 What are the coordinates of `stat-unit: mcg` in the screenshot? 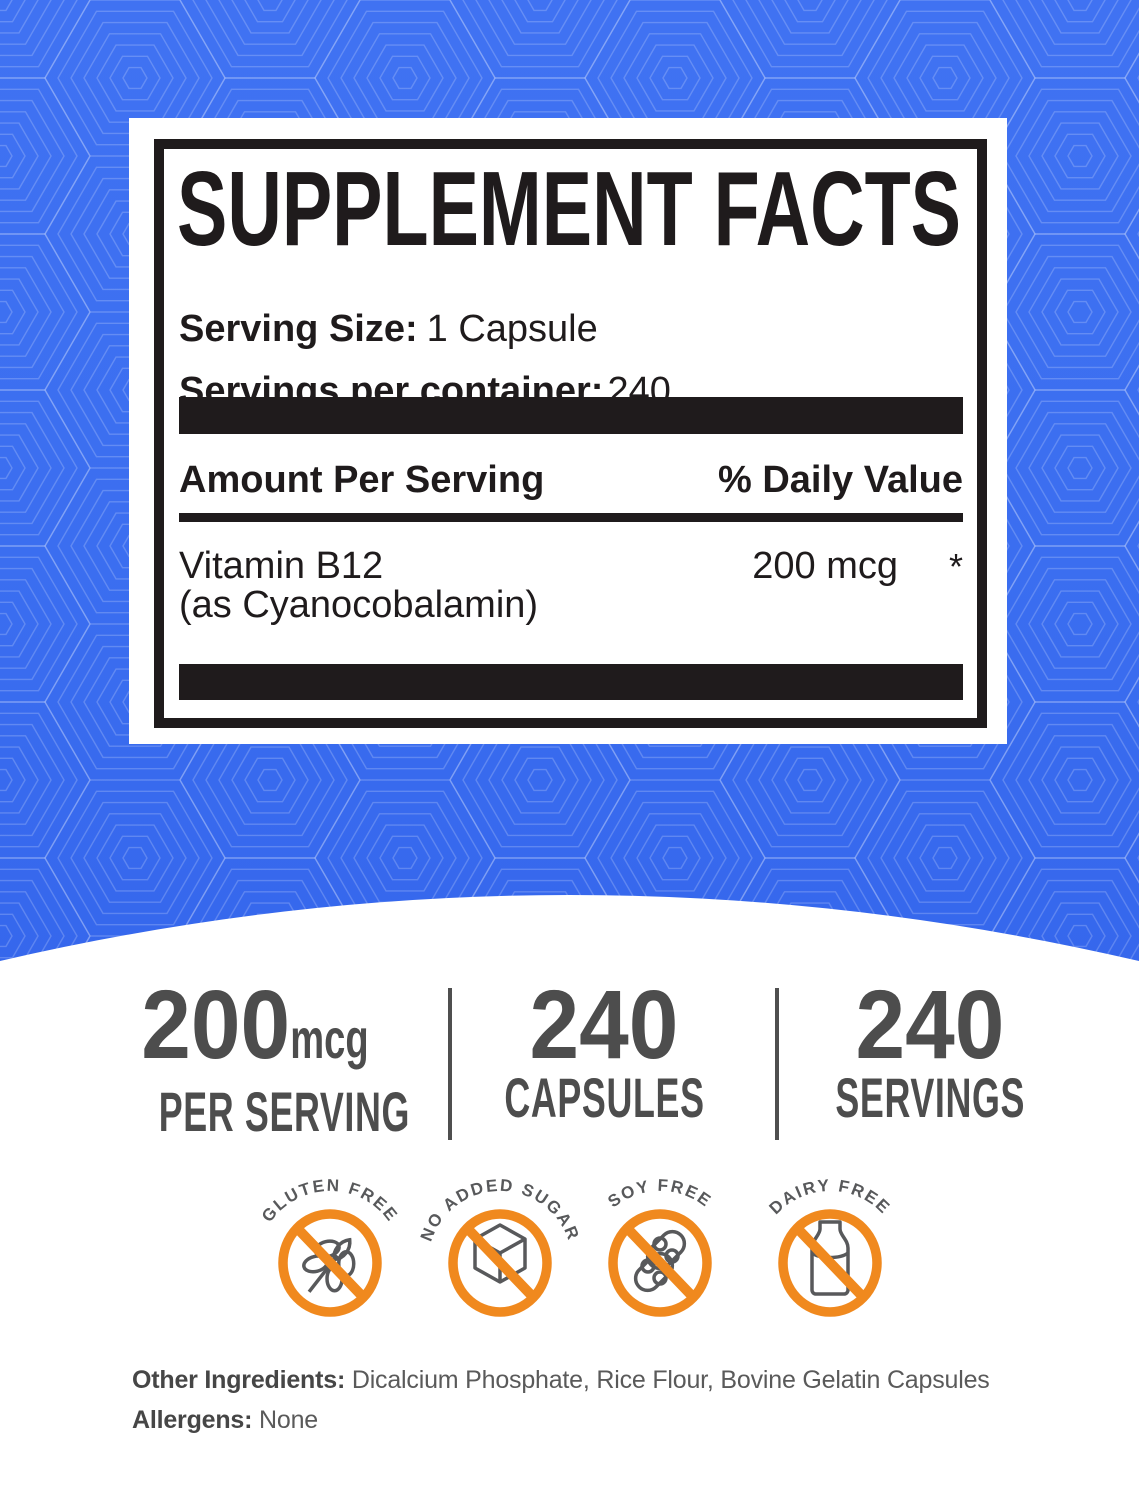 It's located at (328, 1038).